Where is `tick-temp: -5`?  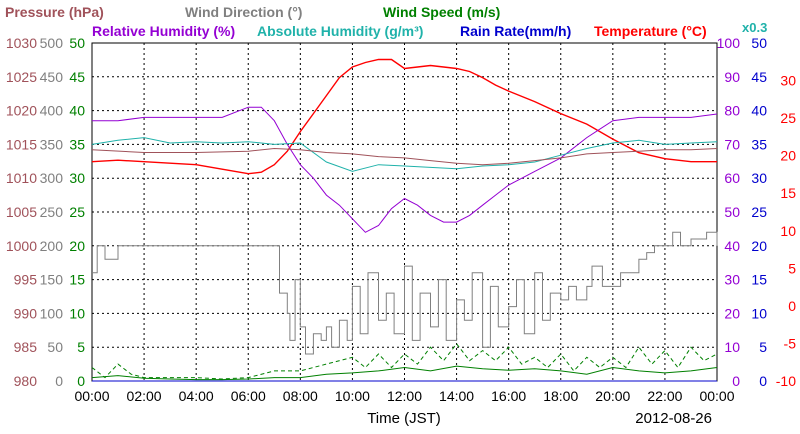
tick-temp: -5 is located at coordinates (790, 343).